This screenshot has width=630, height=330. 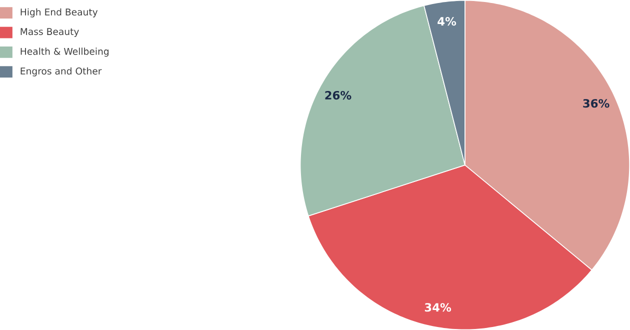 I want to click on data-label: 34%, so click(x=438, y=307).